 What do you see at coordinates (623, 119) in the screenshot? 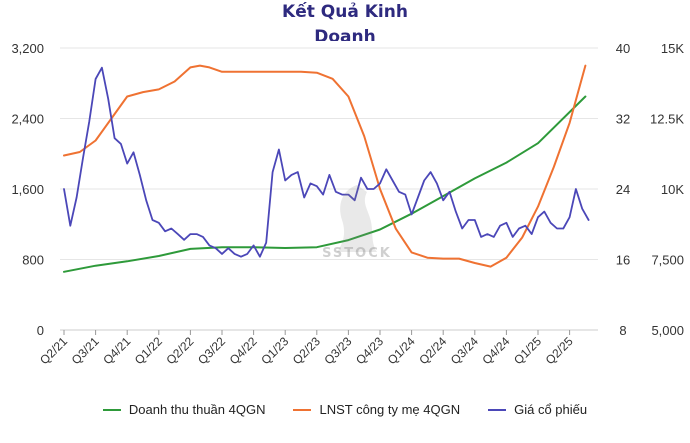
I see `y-tick-label-right-inner: 32` at bounding box center [623, 119].